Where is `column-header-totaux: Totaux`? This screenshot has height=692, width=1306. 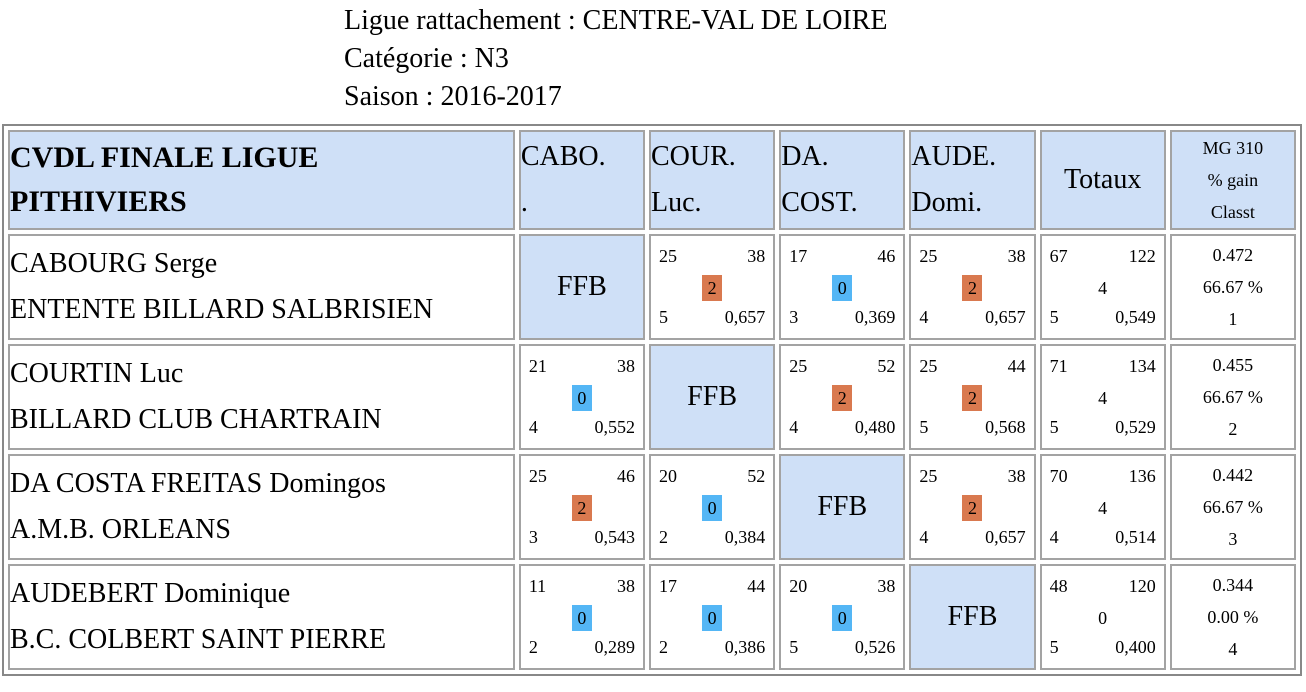
column-header-totaux: Totaux is located at coordinates (1102, 180).